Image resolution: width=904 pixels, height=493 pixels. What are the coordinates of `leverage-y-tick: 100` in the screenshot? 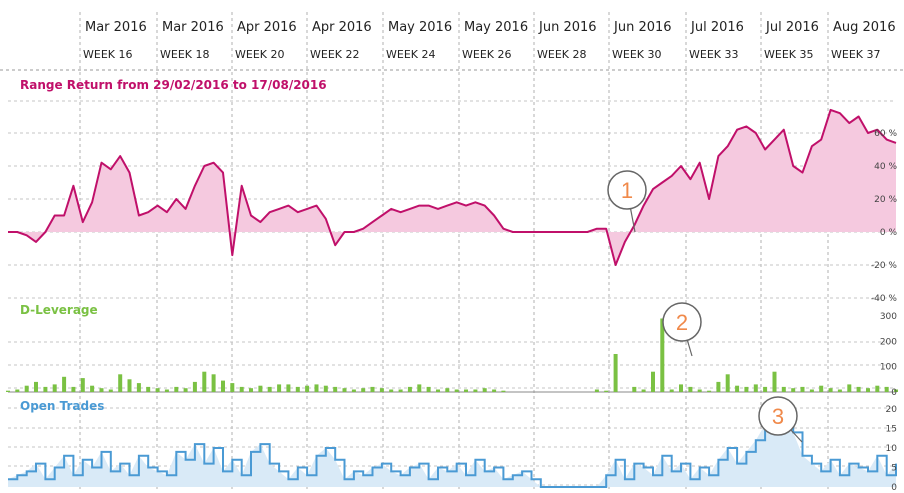 It's located at (888, 368).